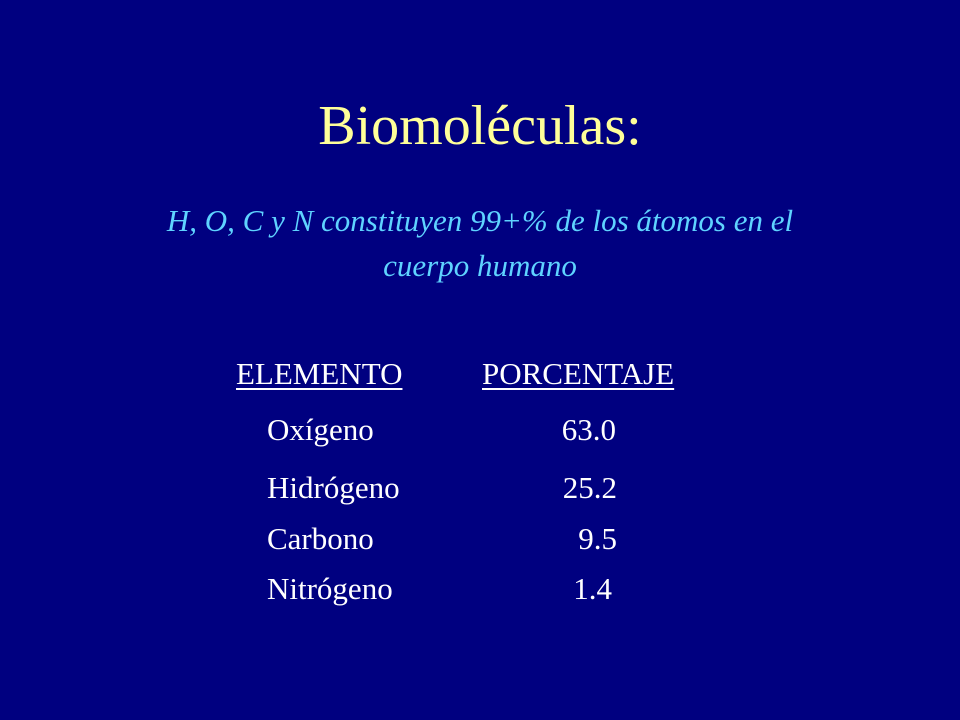 Image resolution: width=960 pixels, height=720 pixels. Describe the element at coordinates (578, 373) in the screenshot. I see `table-header-percentage: PORCENTAJE` at that location.